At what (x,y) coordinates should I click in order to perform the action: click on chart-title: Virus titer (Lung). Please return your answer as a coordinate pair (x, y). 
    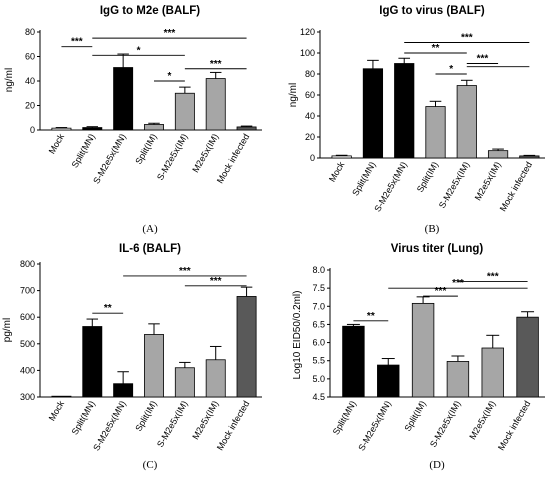
    Looking at the image, I should click on (437, 249).